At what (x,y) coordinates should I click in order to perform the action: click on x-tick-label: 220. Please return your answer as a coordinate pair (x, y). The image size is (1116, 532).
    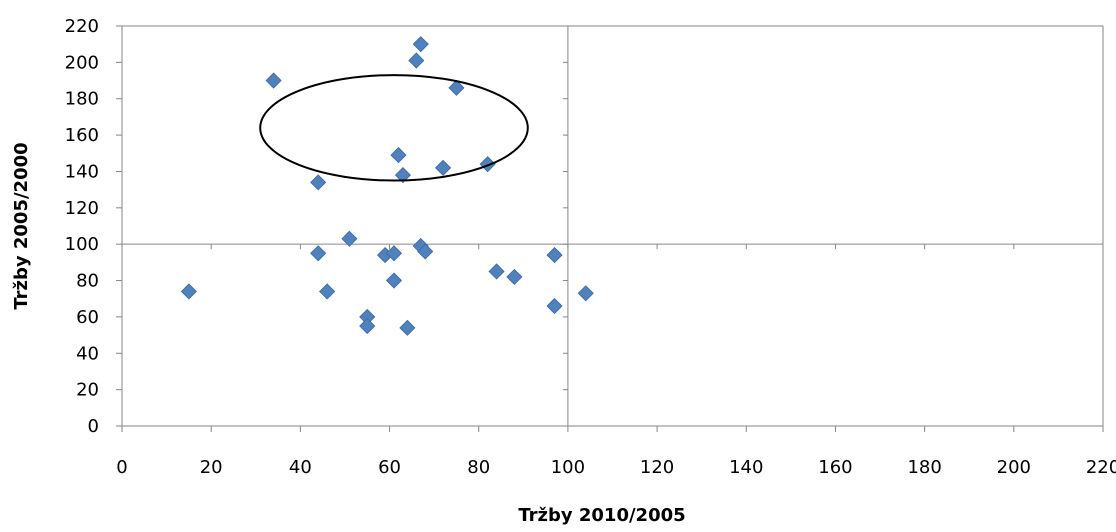
    Looking at the image, I should click on (1101, 467).